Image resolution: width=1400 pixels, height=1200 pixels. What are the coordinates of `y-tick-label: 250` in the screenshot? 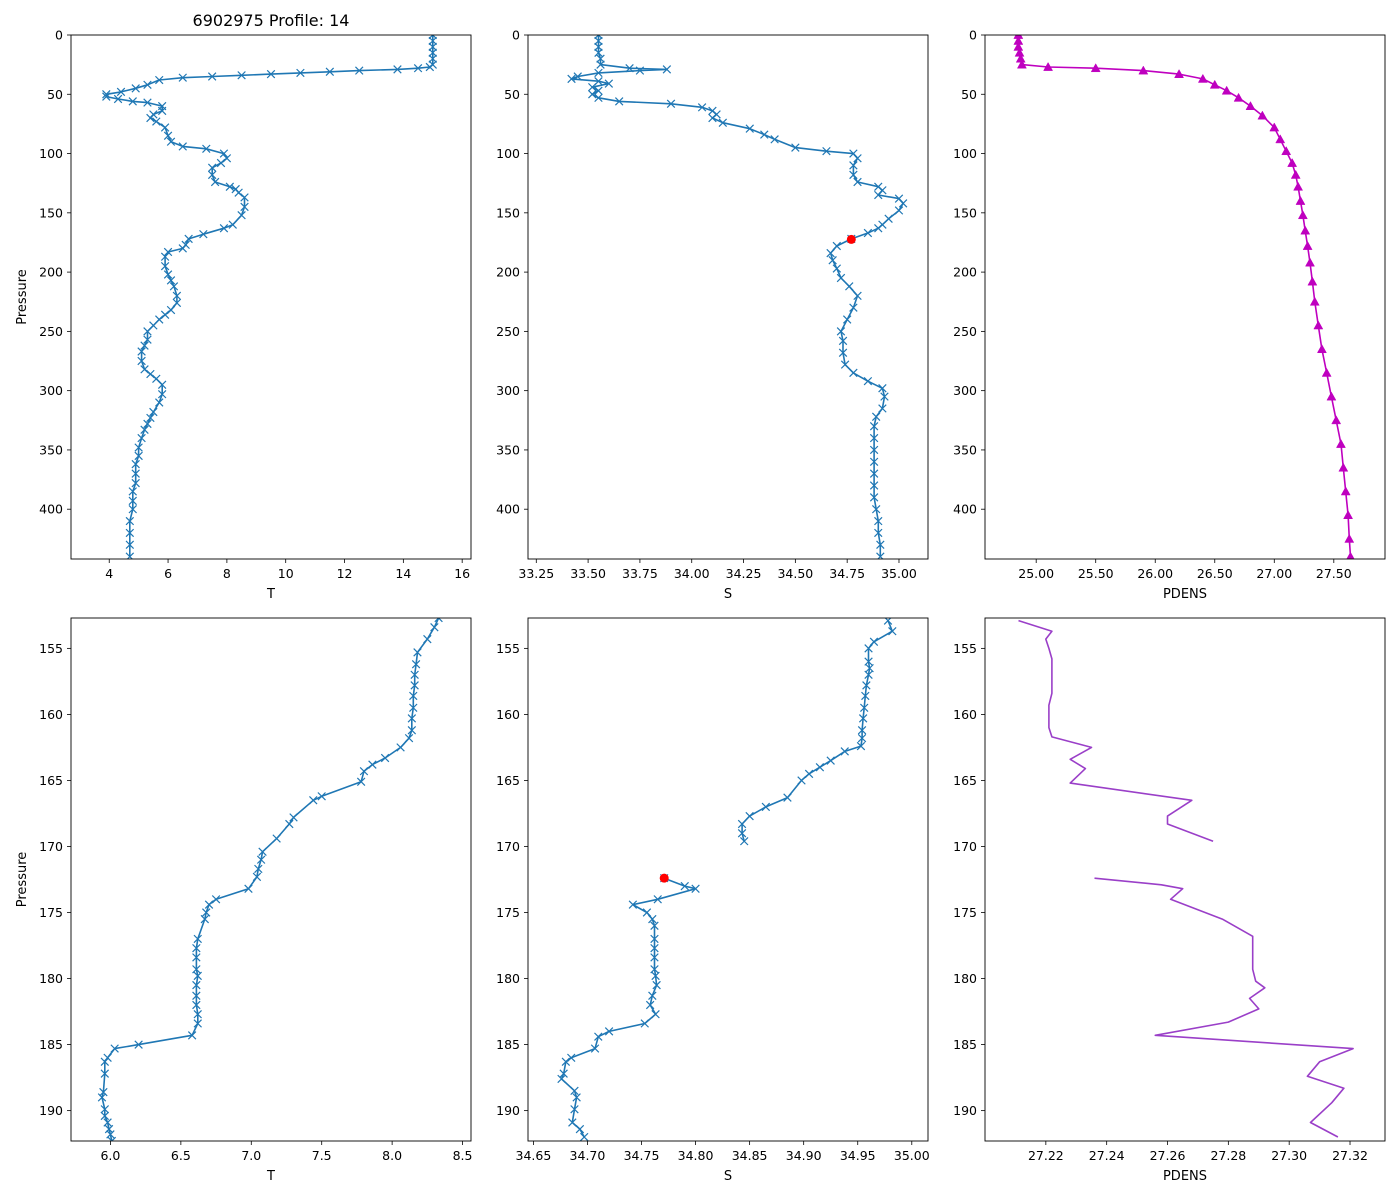 It's located at (51, 331).